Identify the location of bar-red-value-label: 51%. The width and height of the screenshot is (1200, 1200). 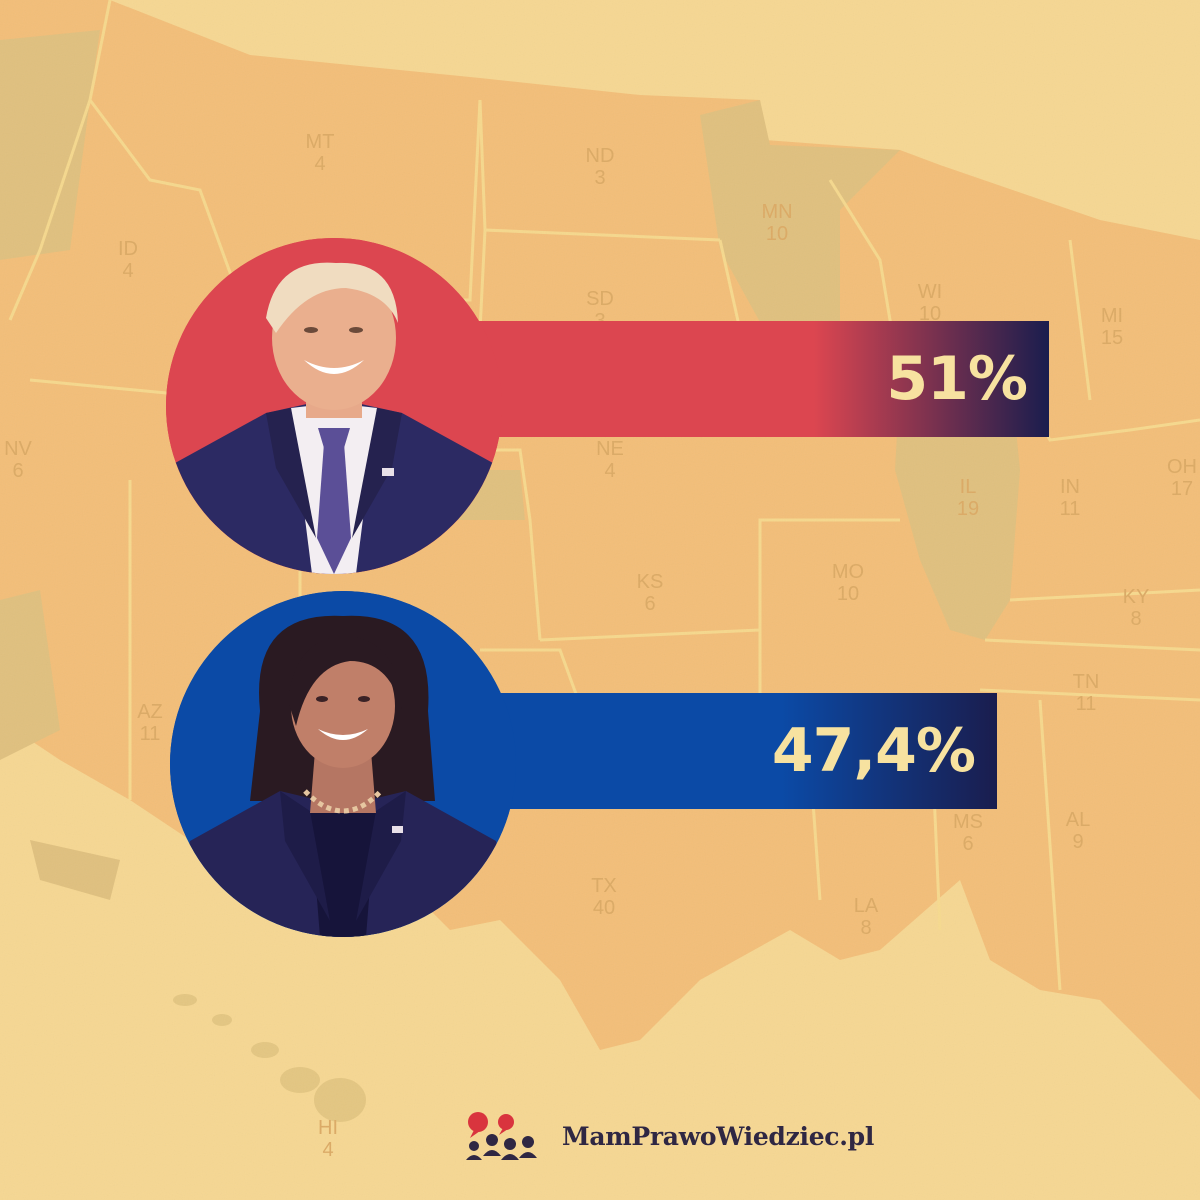
(957, 379).